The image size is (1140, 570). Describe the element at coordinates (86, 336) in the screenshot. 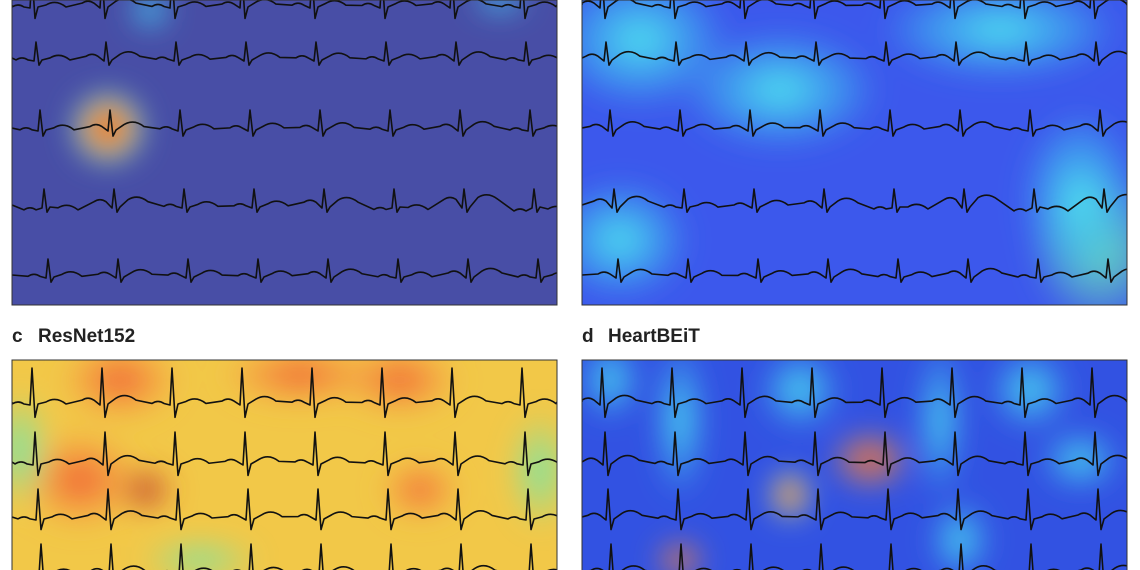

I see `panel-title: ResNet152` at that location.